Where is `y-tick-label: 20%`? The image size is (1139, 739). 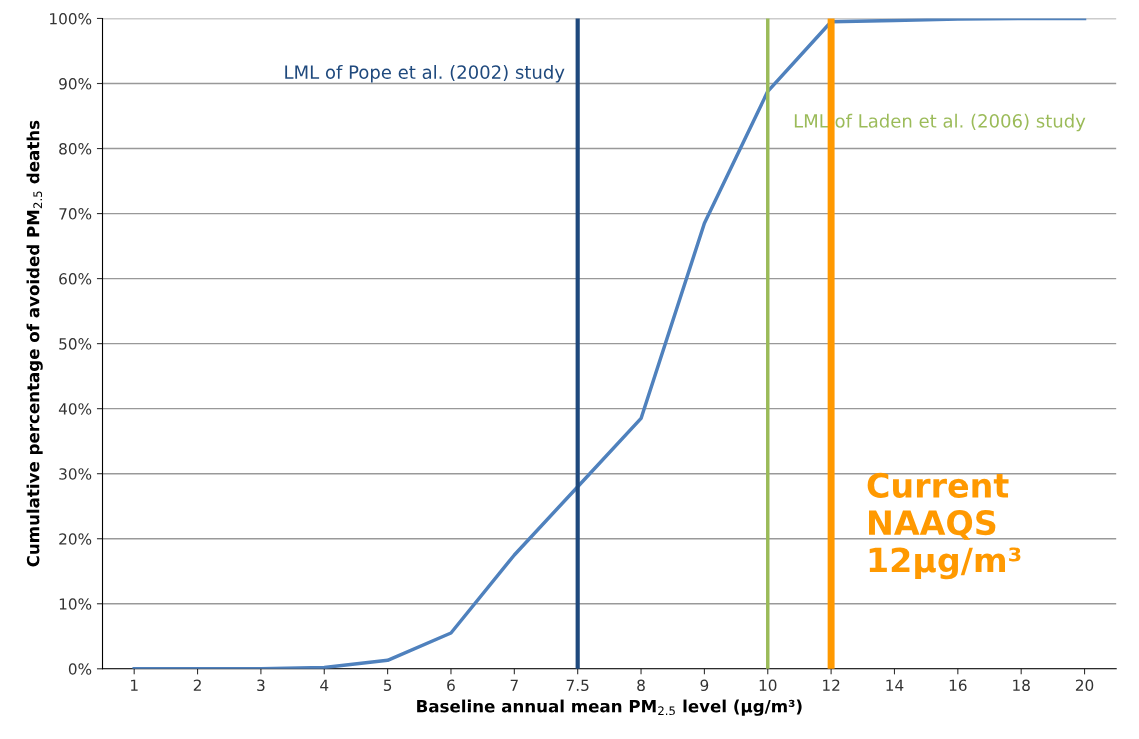 y-tick-label: 20% is located at coordinates (75, 539).